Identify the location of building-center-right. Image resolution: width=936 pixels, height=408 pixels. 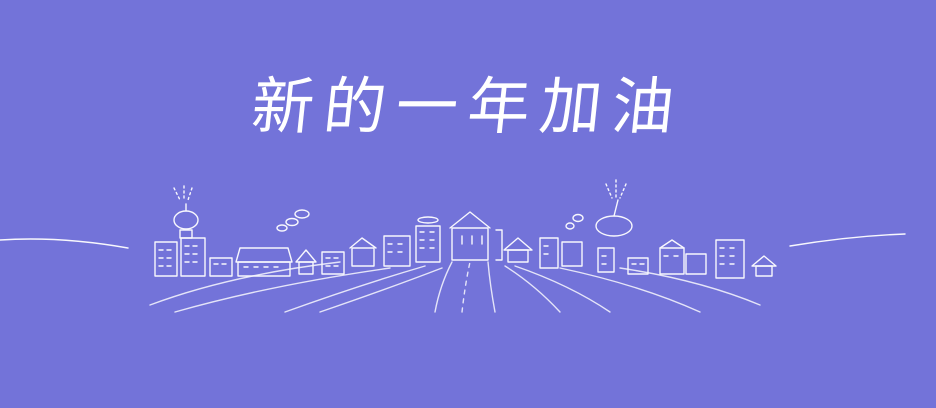
(561, 242).